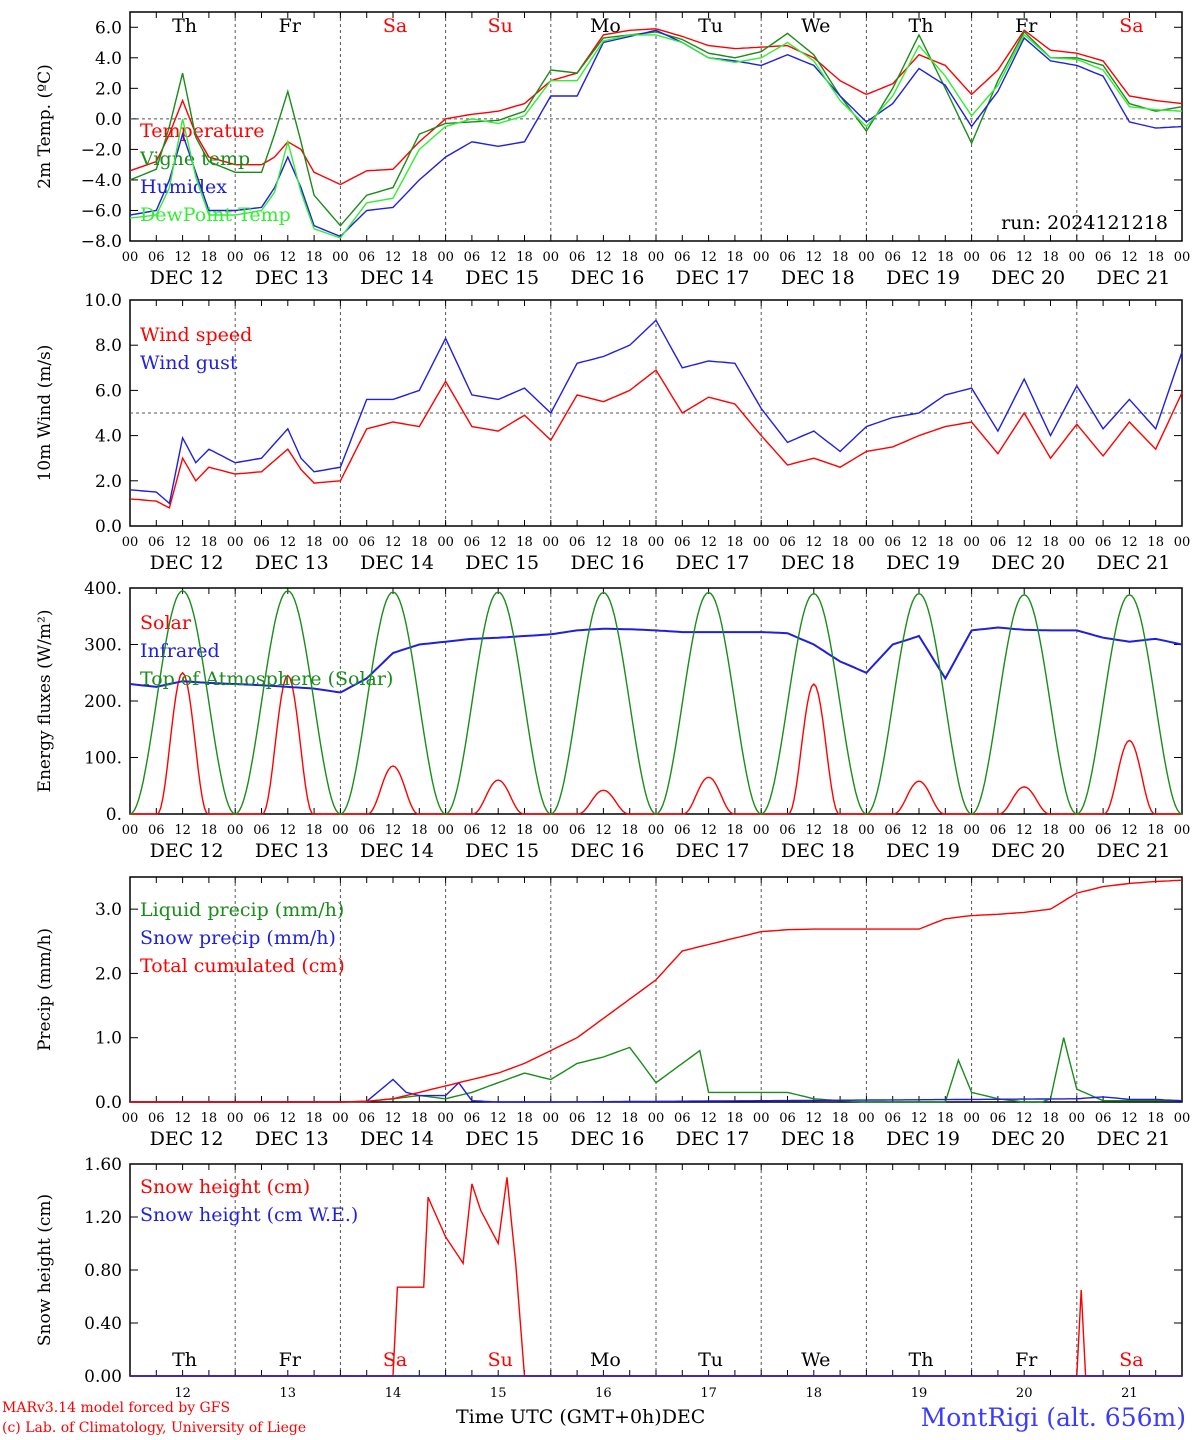 The image size is (1194, 1440). Describe the element at coordinates (180, 651) in the screenshot. I see `legend-entry: Infrared` at that location.